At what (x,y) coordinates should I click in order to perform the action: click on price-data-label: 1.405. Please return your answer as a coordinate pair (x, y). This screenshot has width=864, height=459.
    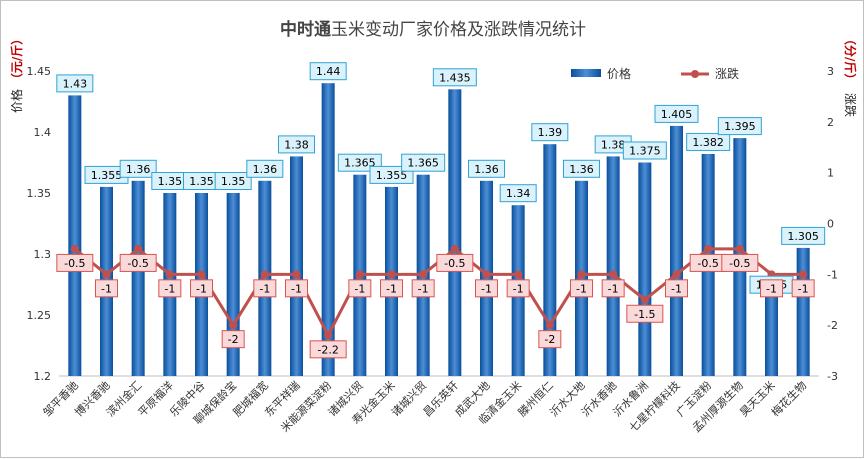
    Looking at the image, I should click on (676, 113).